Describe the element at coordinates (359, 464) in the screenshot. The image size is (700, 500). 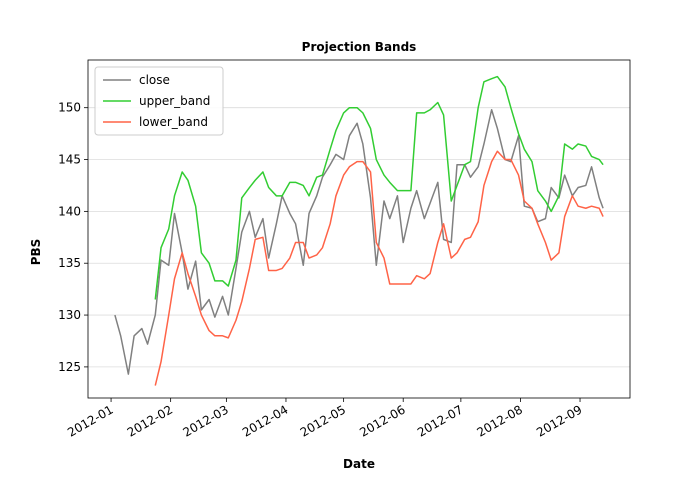
I see `x-axis-label: Date` at that location.